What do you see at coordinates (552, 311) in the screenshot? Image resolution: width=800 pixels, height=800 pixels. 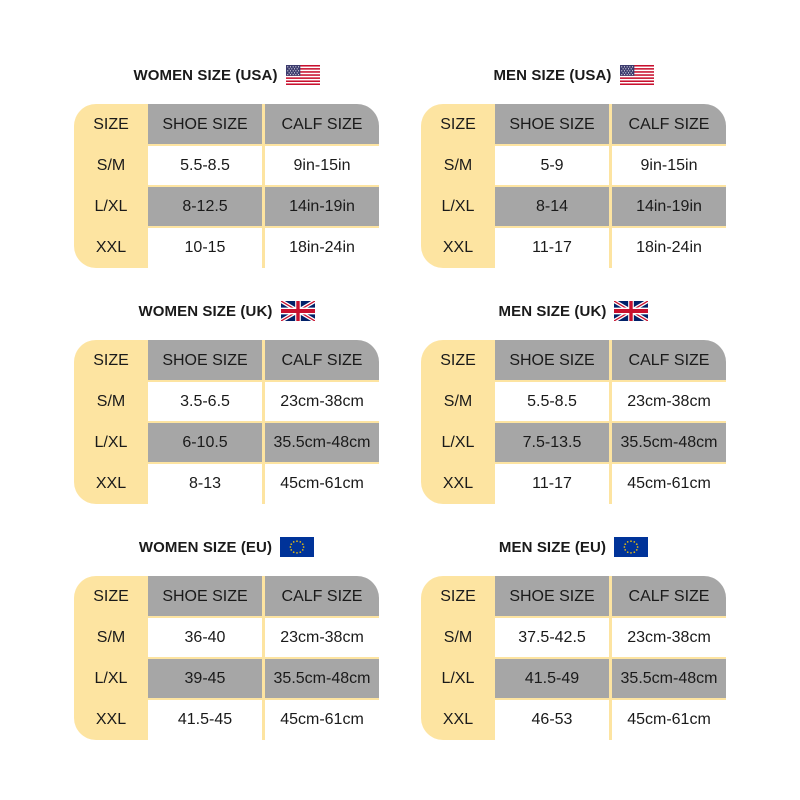 I see `panel-title-text: MEN SIZE (UK)` at bounding box center [552, 311].